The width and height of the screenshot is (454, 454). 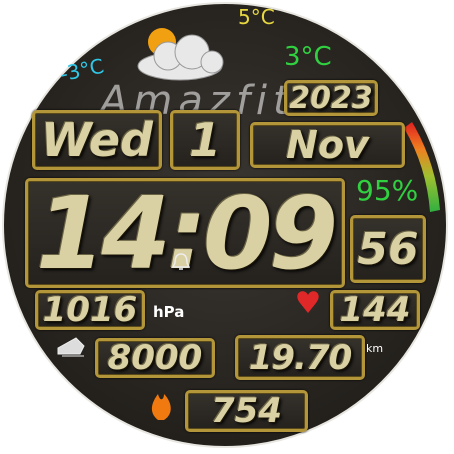 I want to click on distance: 19.70, so click(x=300, y=357).